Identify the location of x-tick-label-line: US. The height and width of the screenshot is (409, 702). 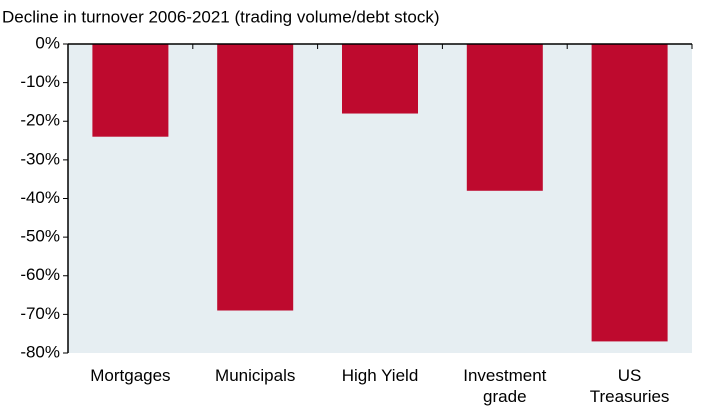
(630, 375).